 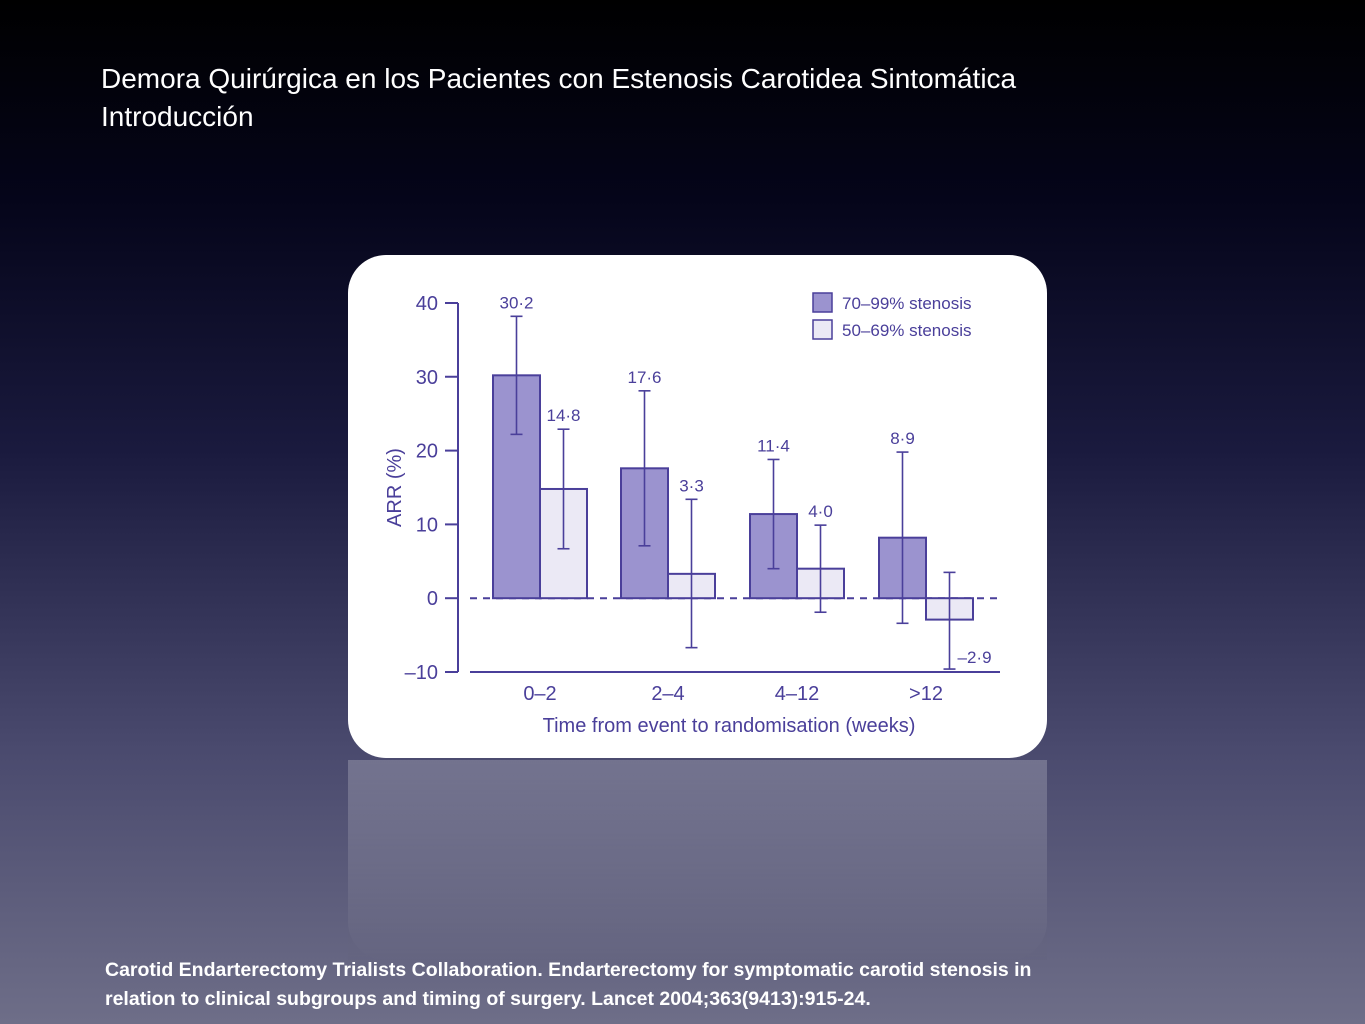 I want to click on y-tick-label: 0, so click(x=432, y=599).